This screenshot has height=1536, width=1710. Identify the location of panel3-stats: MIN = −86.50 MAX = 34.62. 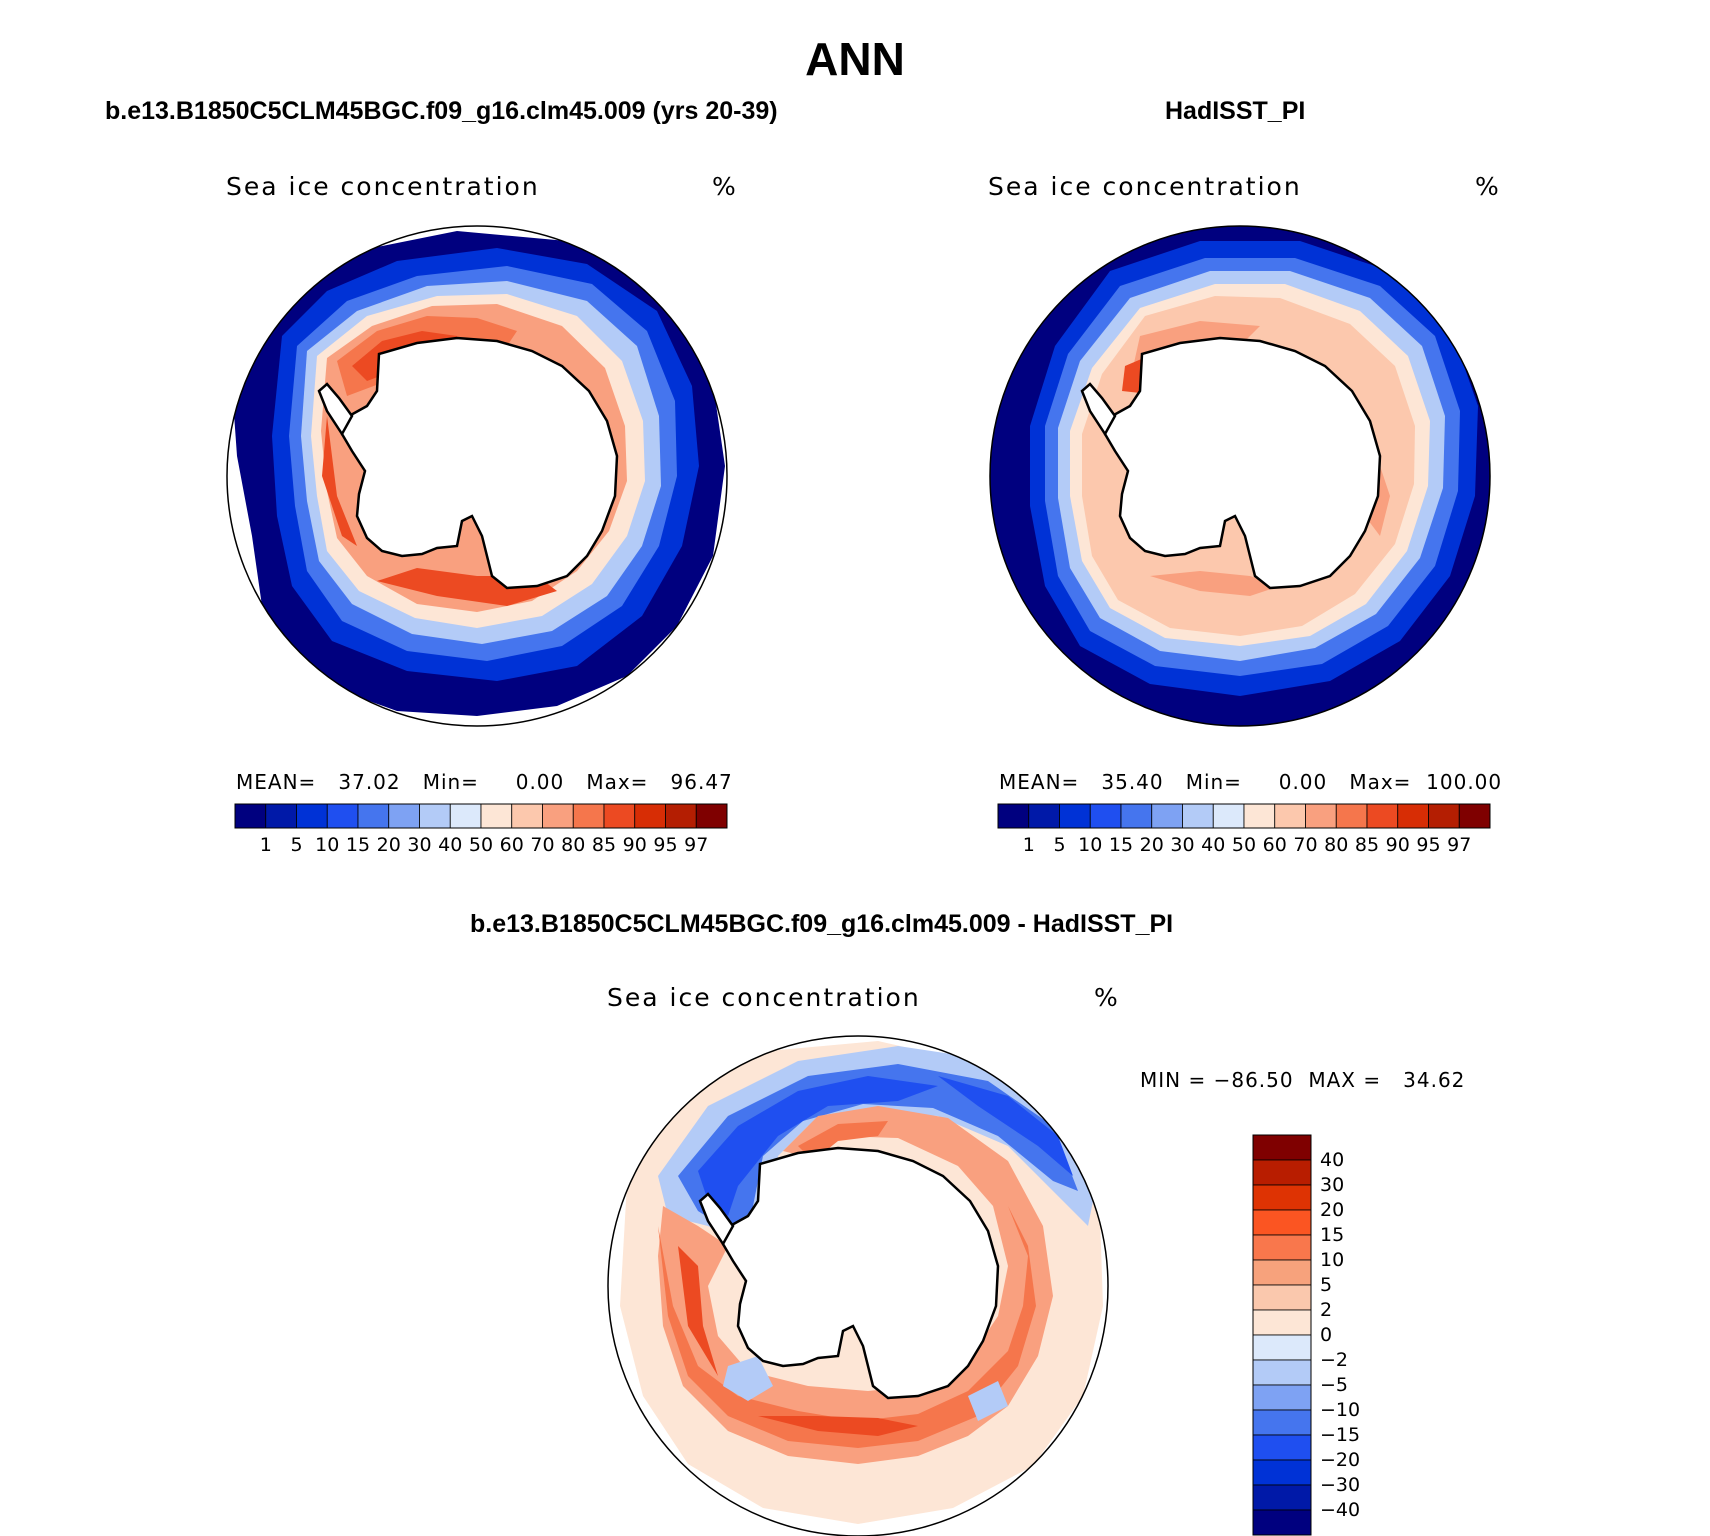
(1303, 1080).